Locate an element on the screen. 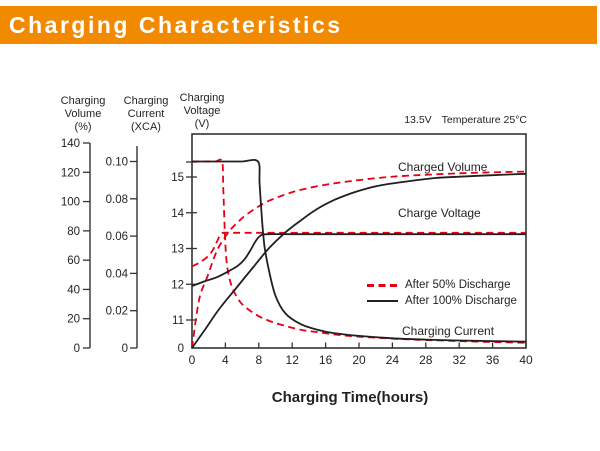 This screenshot has height=451, width=600. legend-label-50: After 50% Discharge is located at coordinates (458, 285).